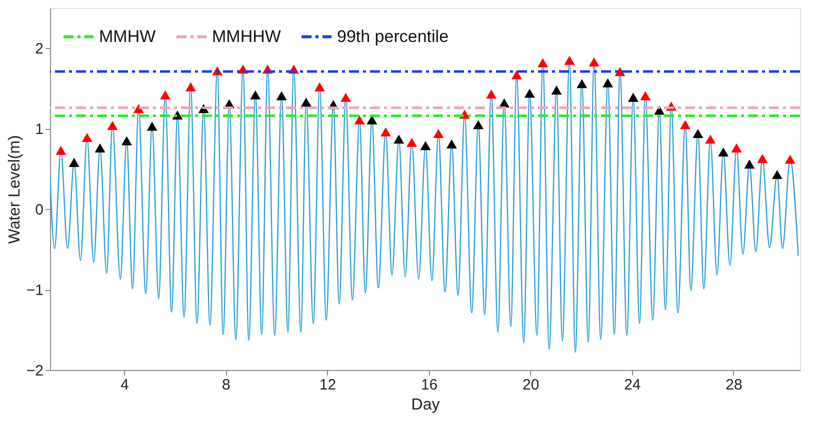 The image size is (835, 429). Describe the element at coordinates (39, 49) in the screenshot. I see `y-tick-label: 2` at that location.